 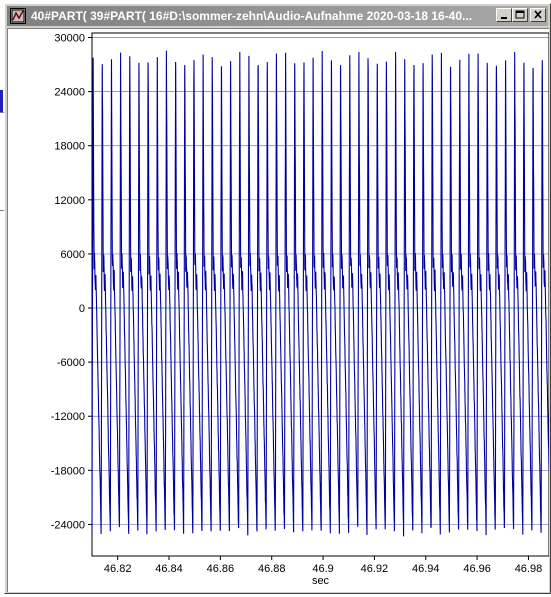 I want to click on x-tick-label: 46.96, so click(x=477, y=569).